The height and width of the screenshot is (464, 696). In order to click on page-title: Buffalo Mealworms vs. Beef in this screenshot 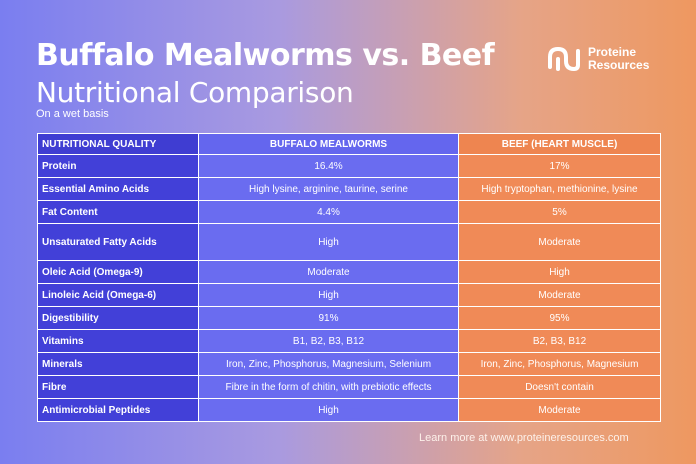, I will do `click(265, 55)`.